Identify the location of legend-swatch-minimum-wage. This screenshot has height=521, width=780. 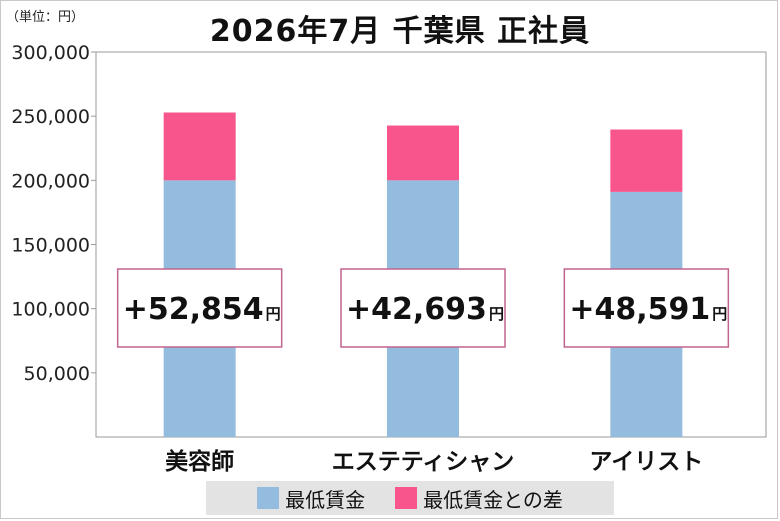
(268, 498).